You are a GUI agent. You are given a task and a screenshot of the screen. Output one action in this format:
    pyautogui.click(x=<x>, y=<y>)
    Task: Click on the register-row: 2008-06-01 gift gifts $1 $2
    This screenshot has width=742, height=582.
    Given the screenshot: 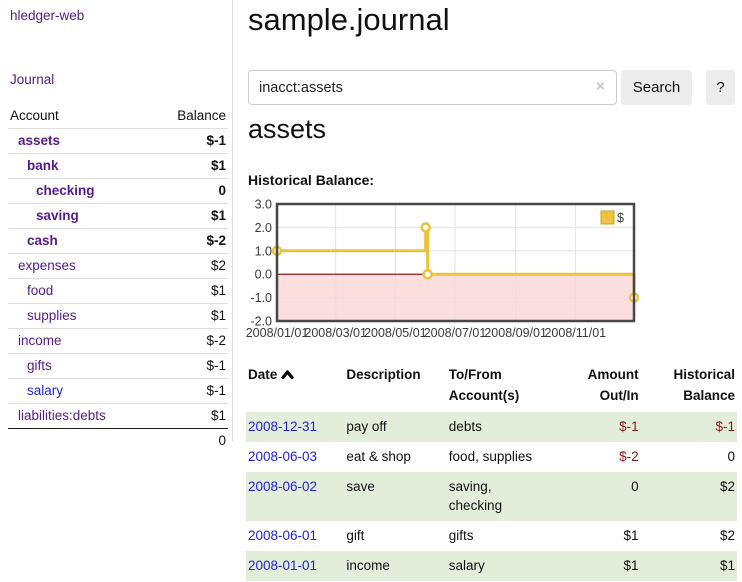 What is the action you would take?
    pyautogui.click(x=491, y=536)
    